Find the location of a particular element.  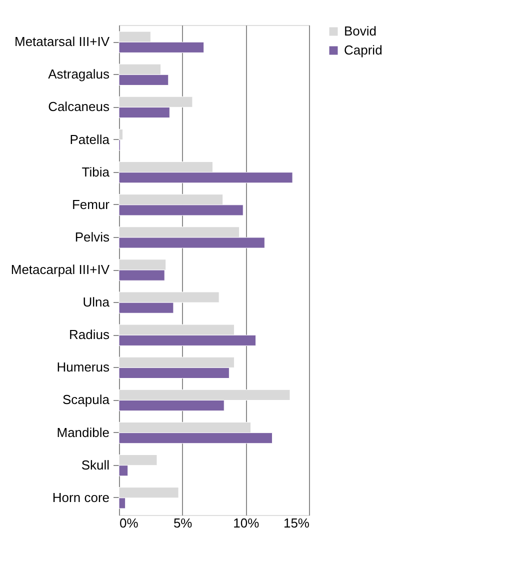

x-tick-label: 15% is located at coordinates (296, 523).